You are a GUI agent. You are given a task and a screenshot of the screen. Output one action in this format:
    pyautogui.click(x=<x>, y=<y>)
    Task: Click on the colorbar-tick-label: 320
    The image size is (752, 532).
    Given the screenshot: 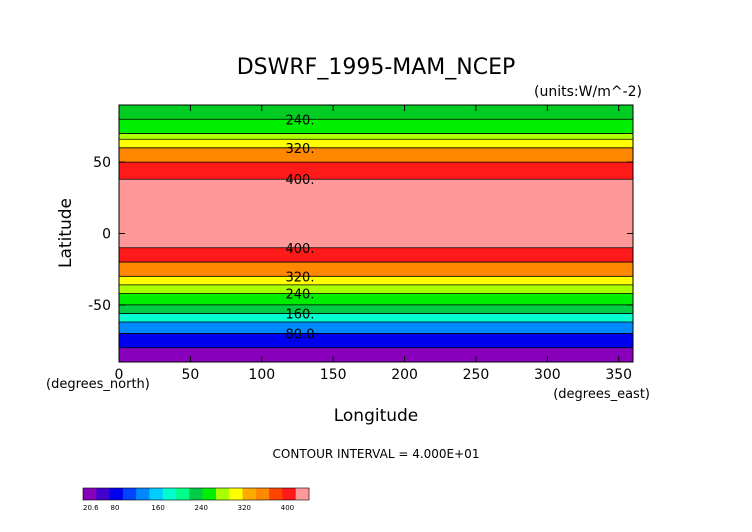 What is the action you would take?
    pyautogui.click(x=244, y=508)
    